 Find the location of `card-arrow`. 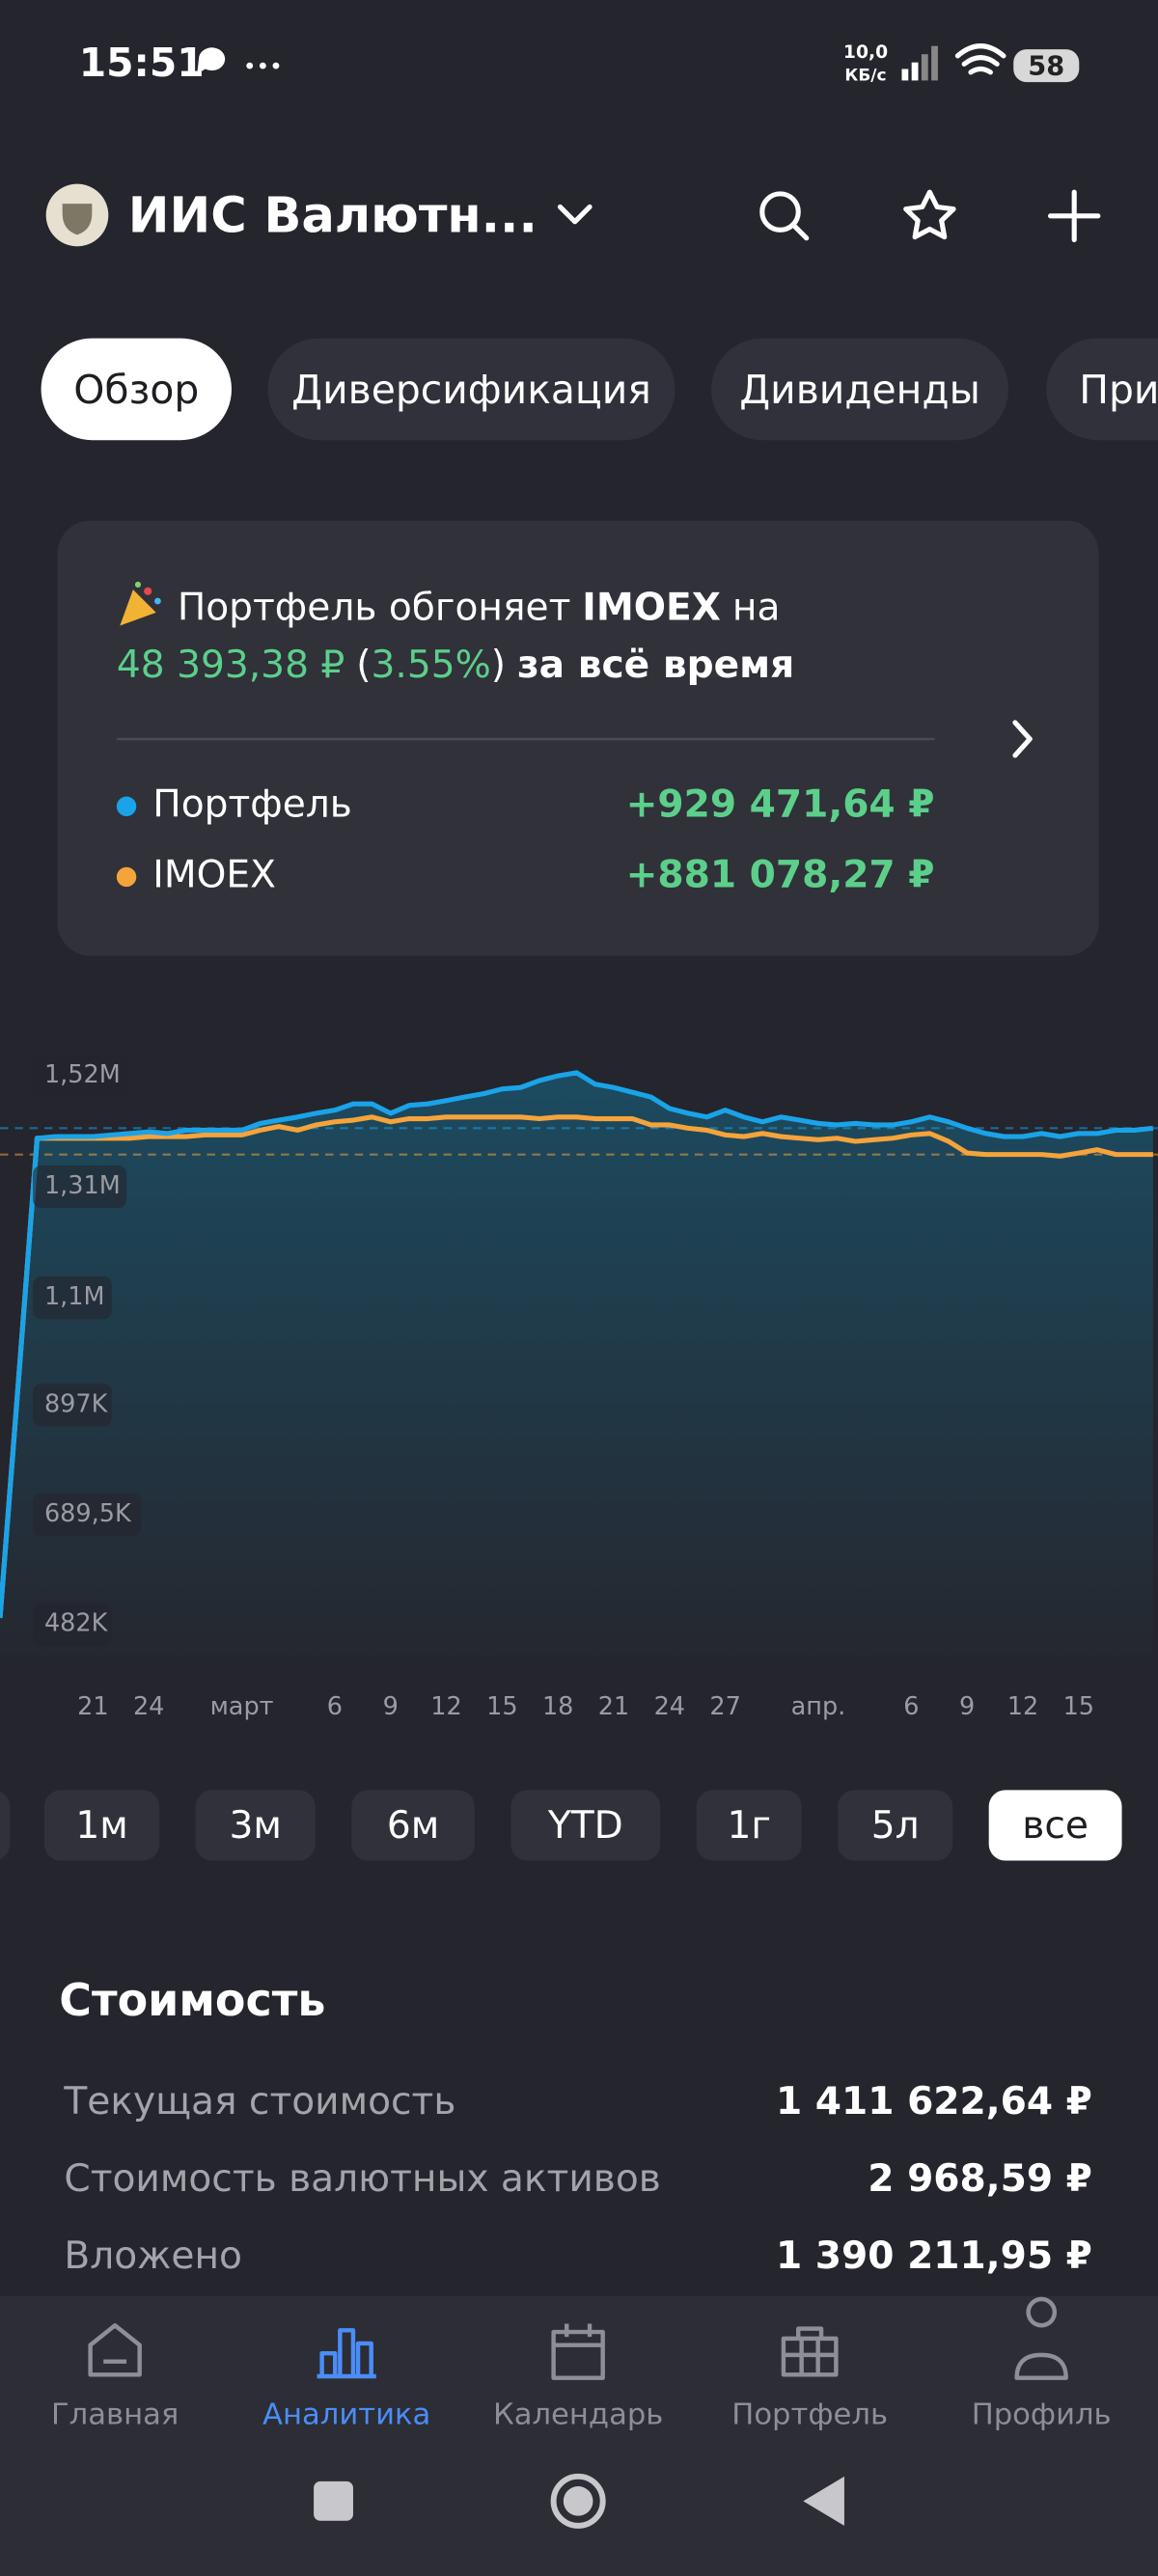

card-arrow is located at coordinates (1022, 739).